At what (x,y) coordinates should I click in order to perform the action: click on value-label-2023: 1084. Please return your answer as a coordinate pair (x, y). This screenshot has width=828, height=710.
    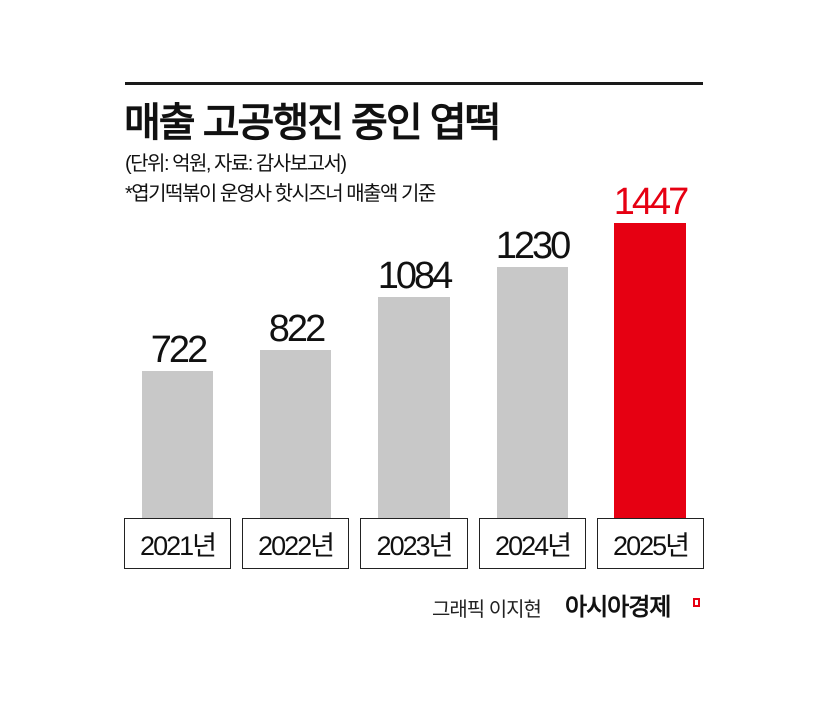
    Looking at the image, I should click on (415, 276).